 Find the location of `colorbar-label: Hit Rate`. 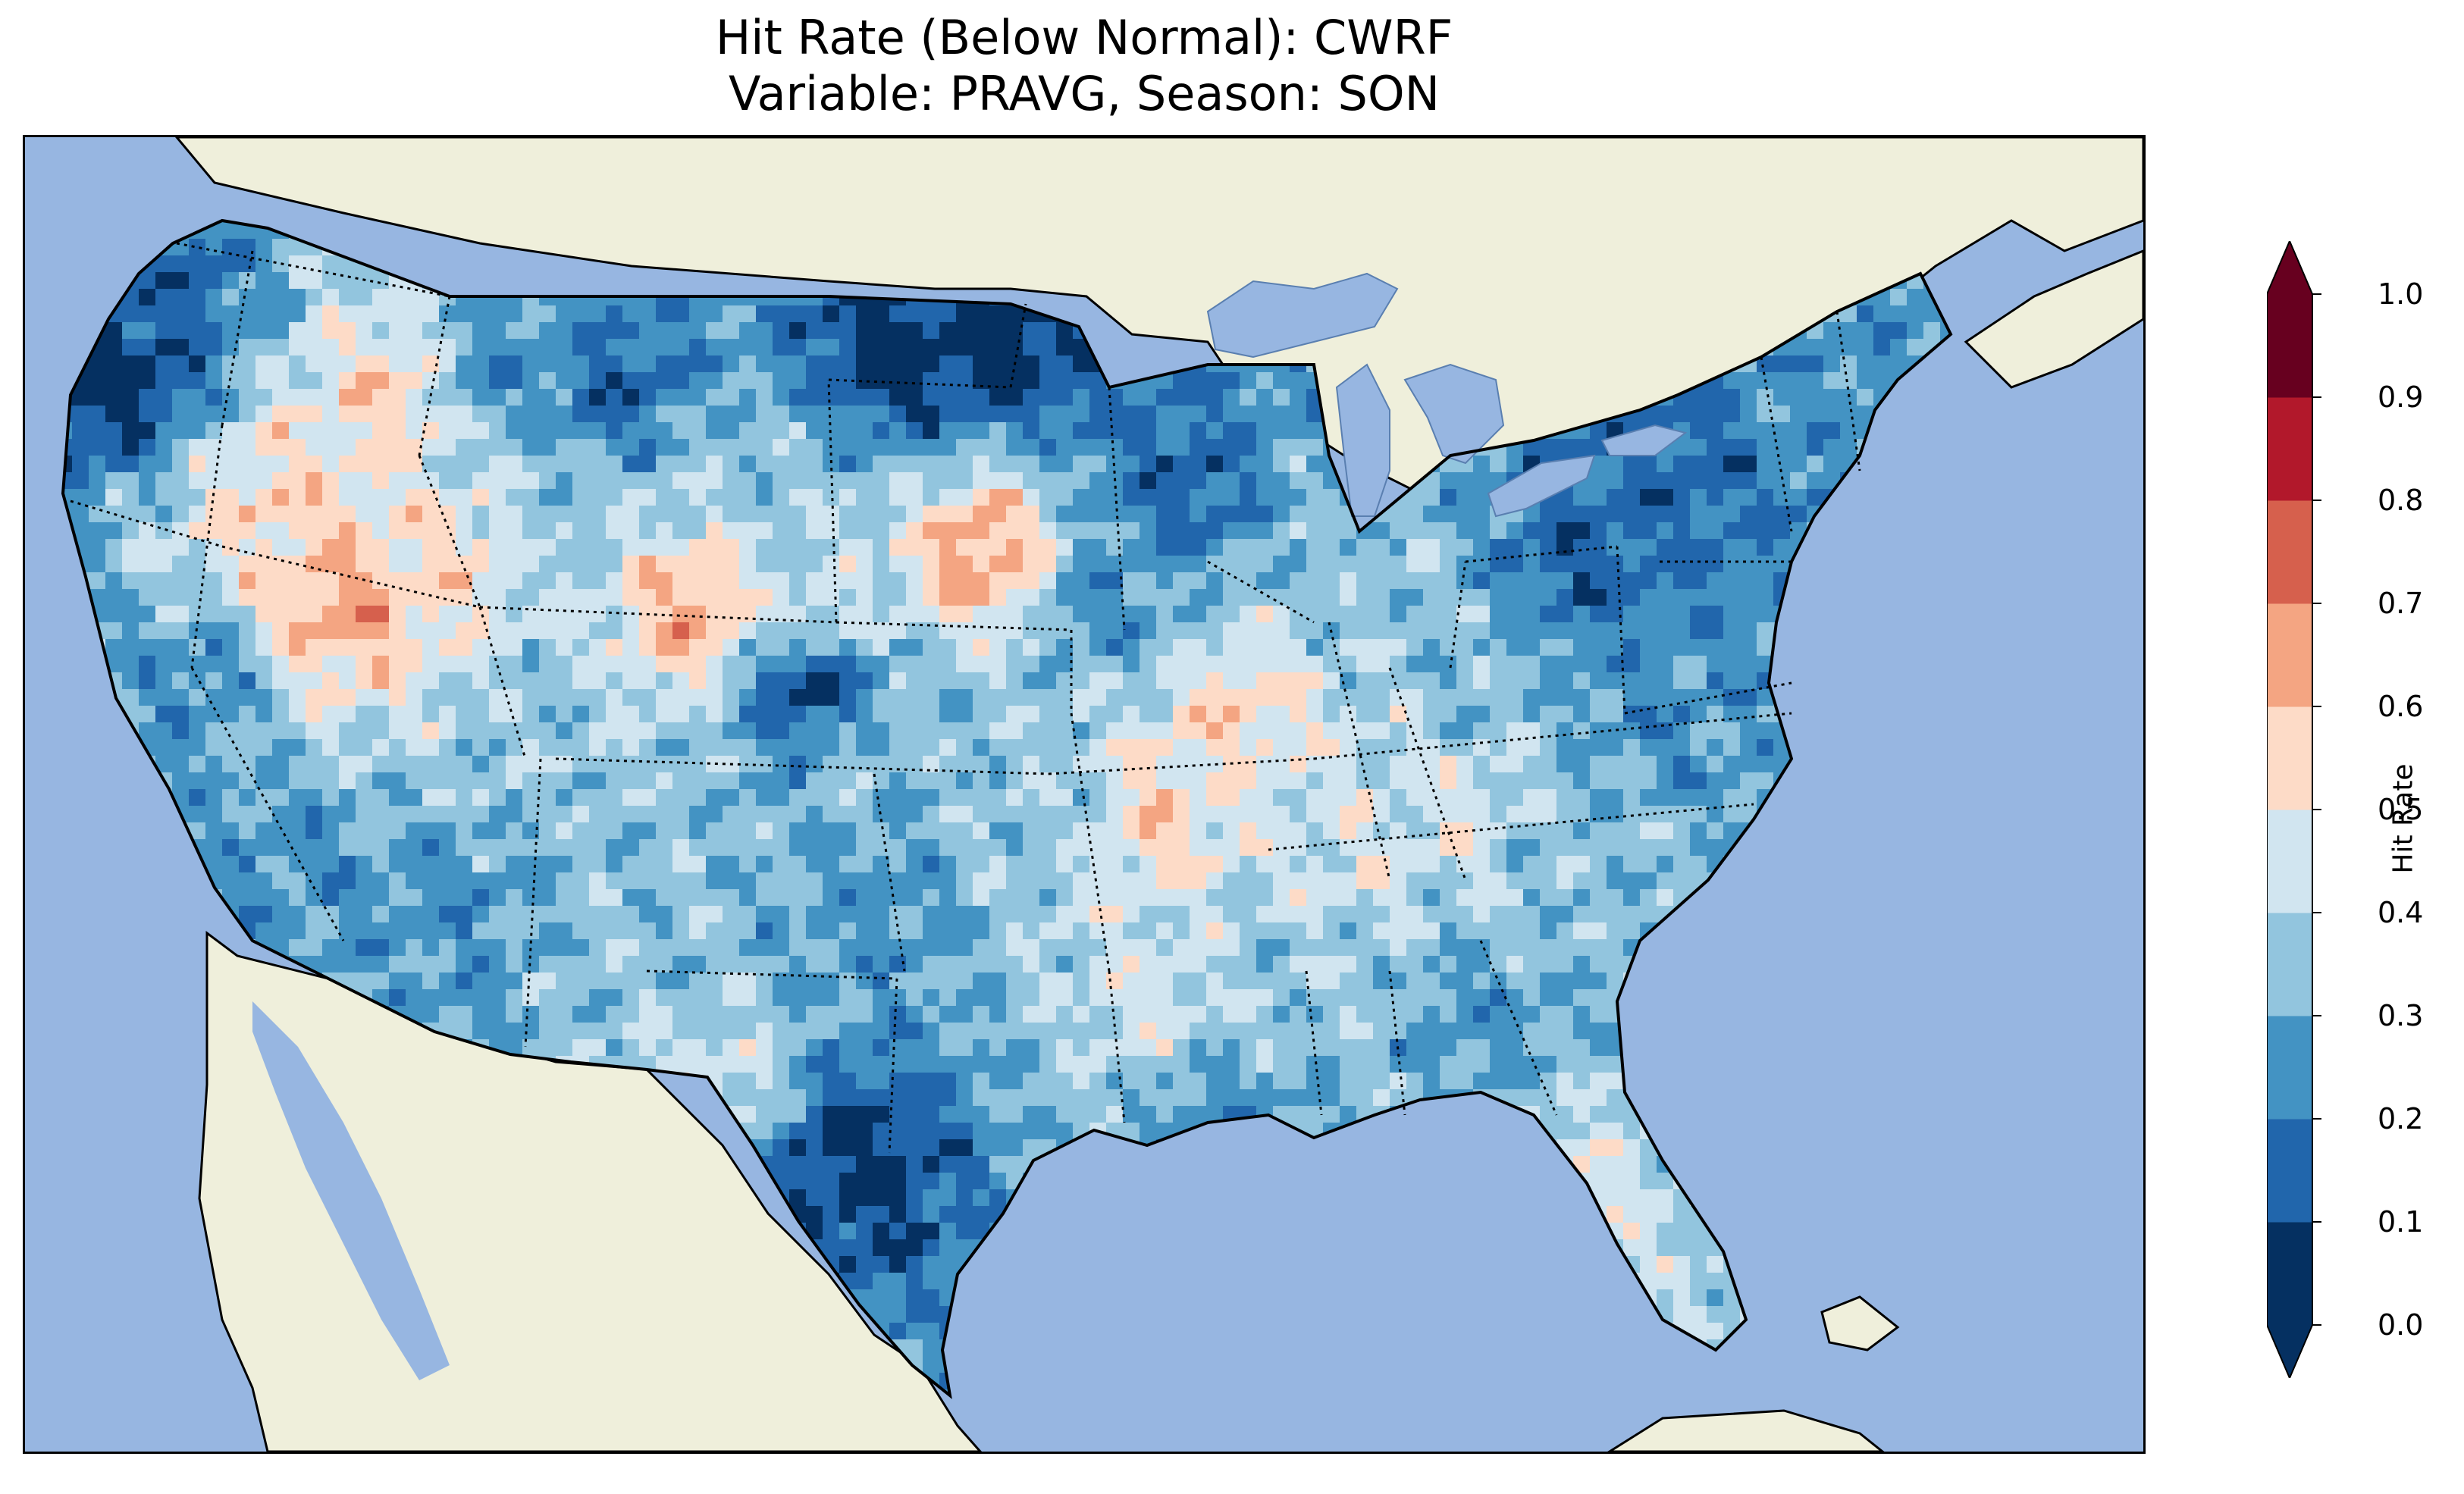

colorbar-label: Hit Rate is located at coordinates (2403, 818).